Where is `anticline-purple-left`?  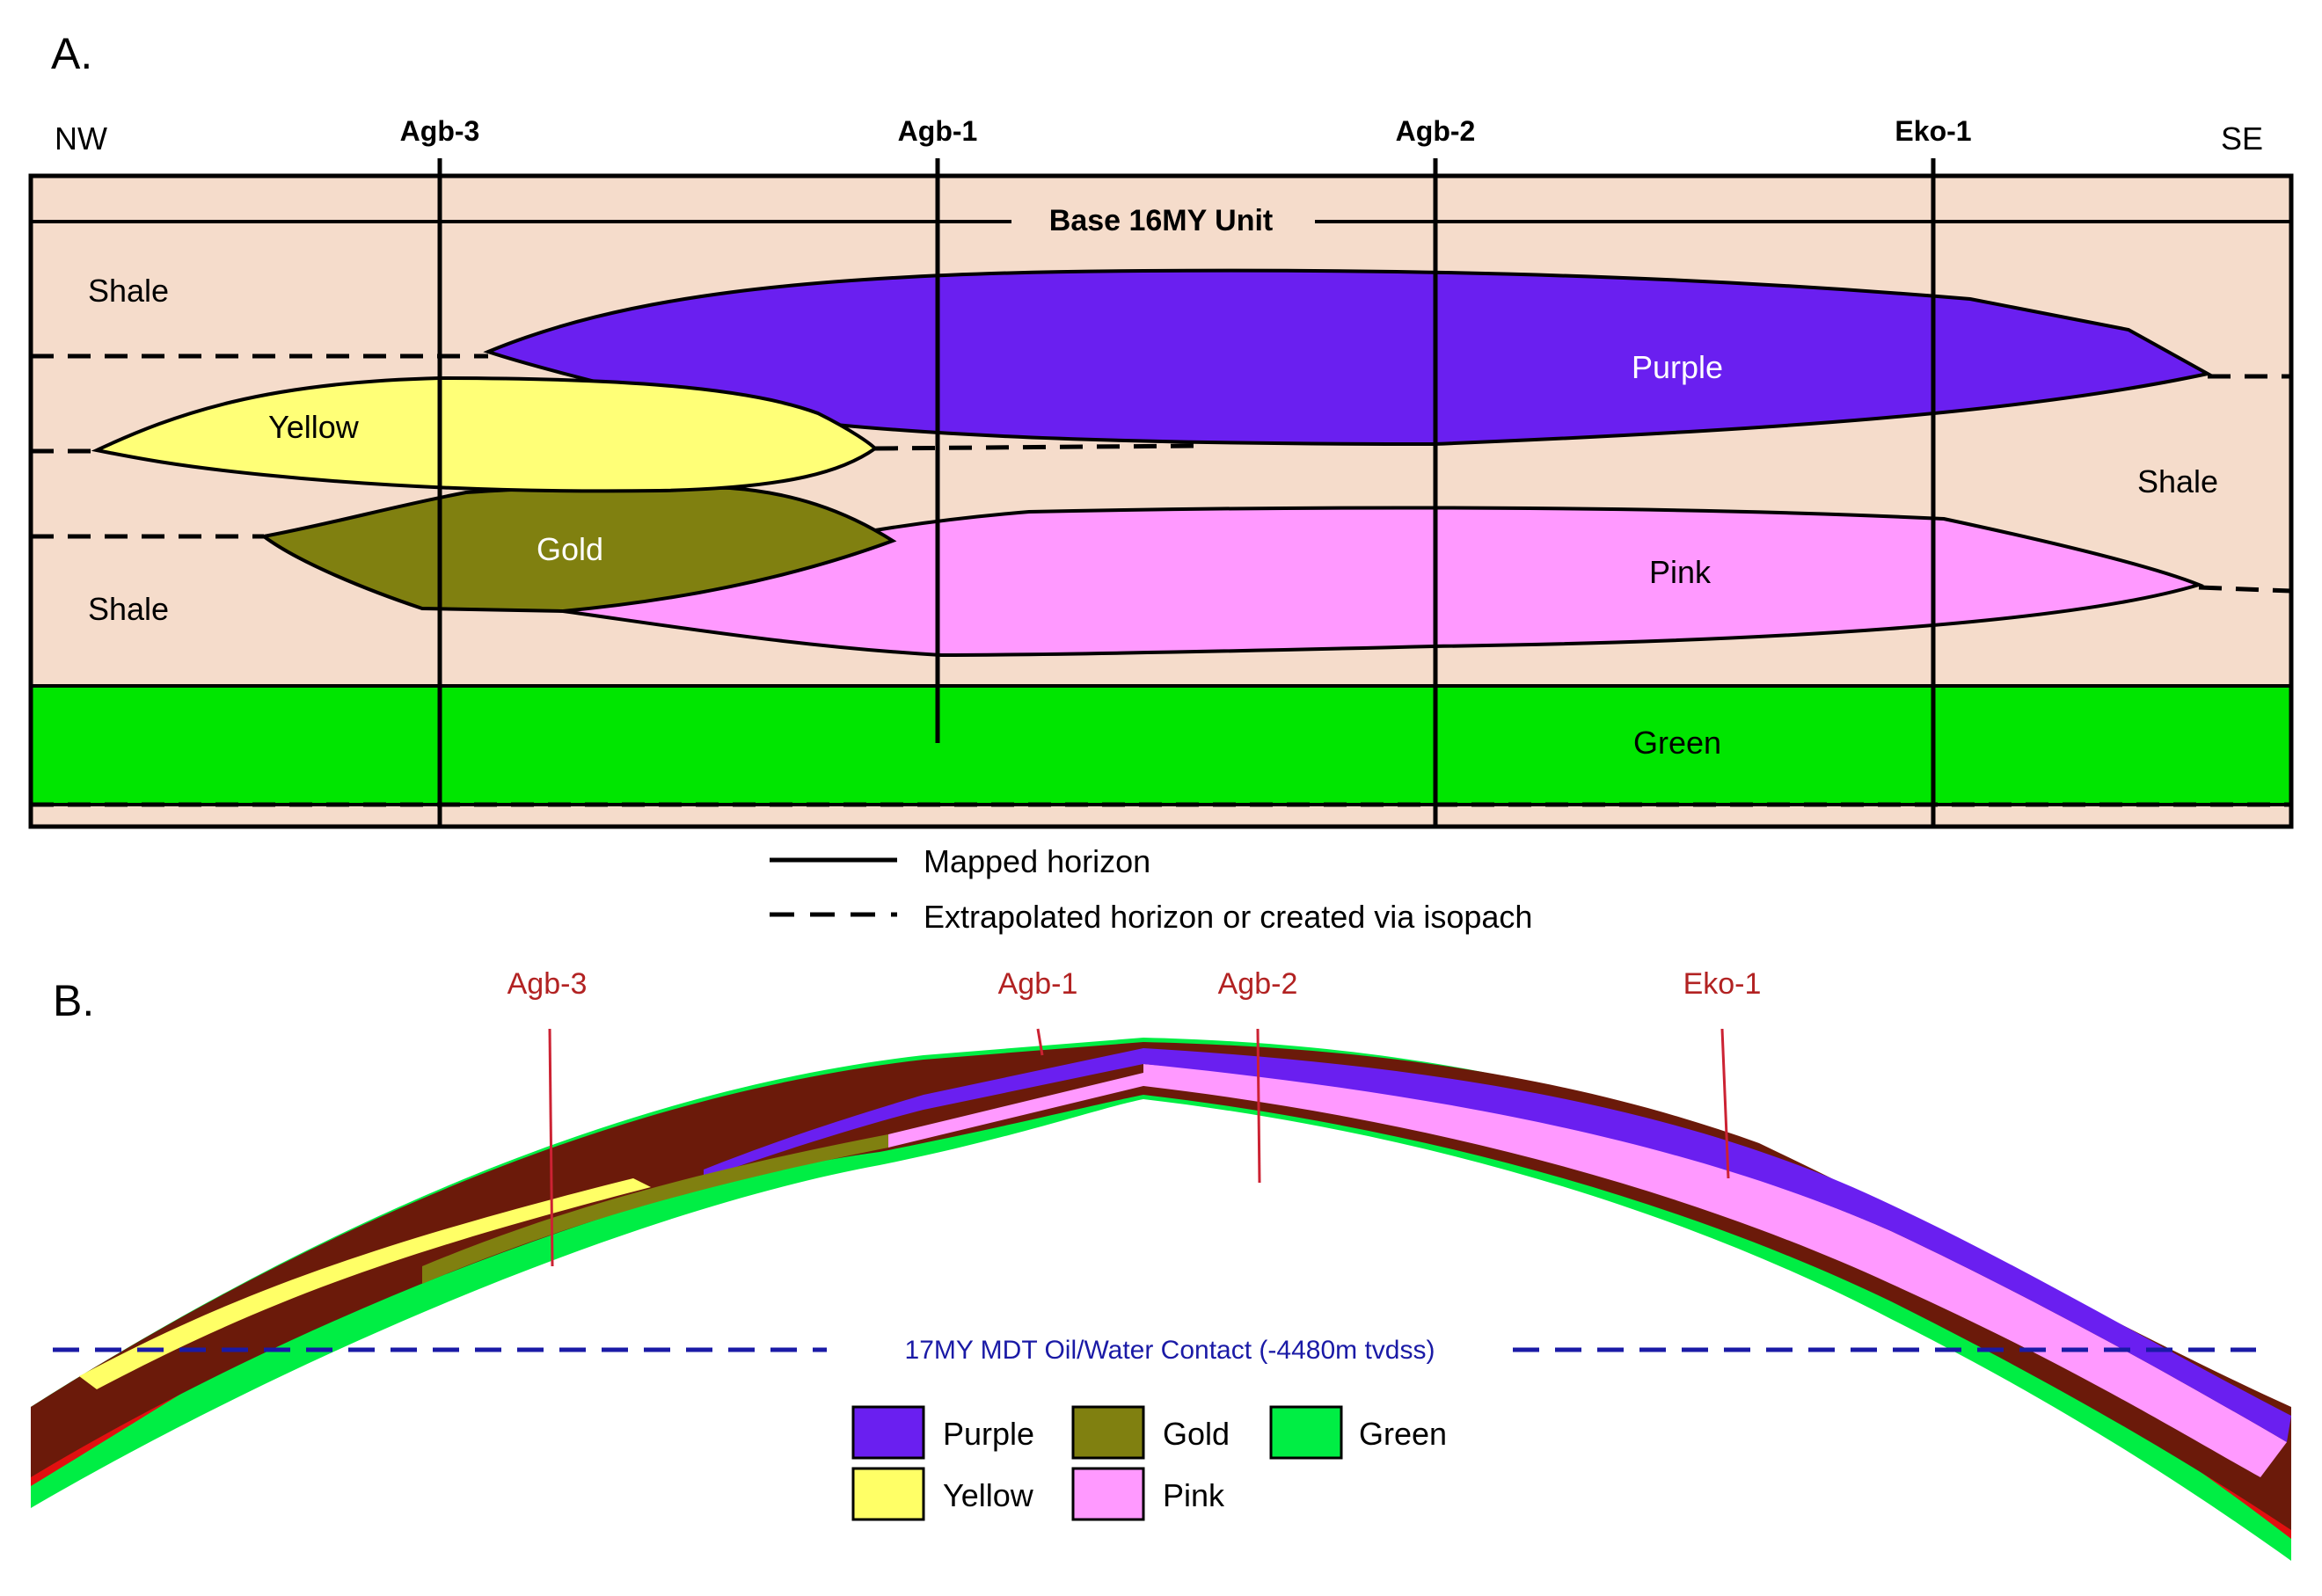 anticline-purple-left is located at coordinates (923, 1113).